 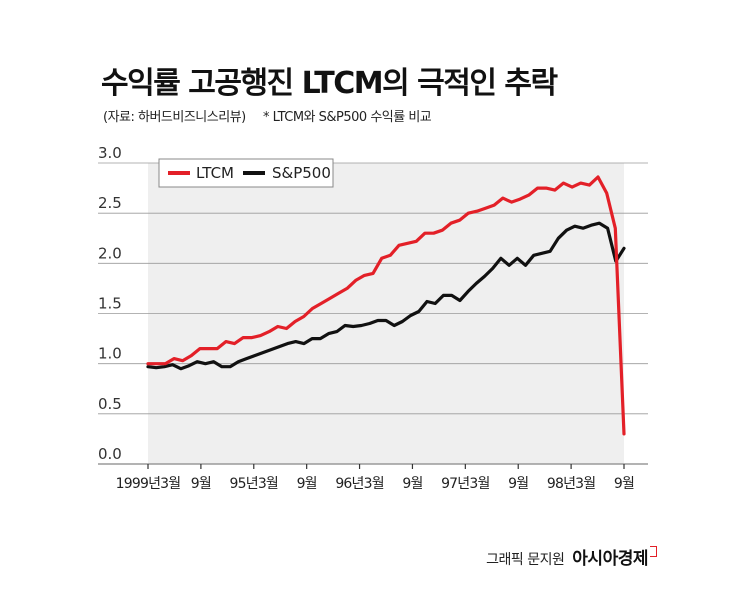 I want to click on x-tick-label: 97년3월, so click(x=465, y=484).